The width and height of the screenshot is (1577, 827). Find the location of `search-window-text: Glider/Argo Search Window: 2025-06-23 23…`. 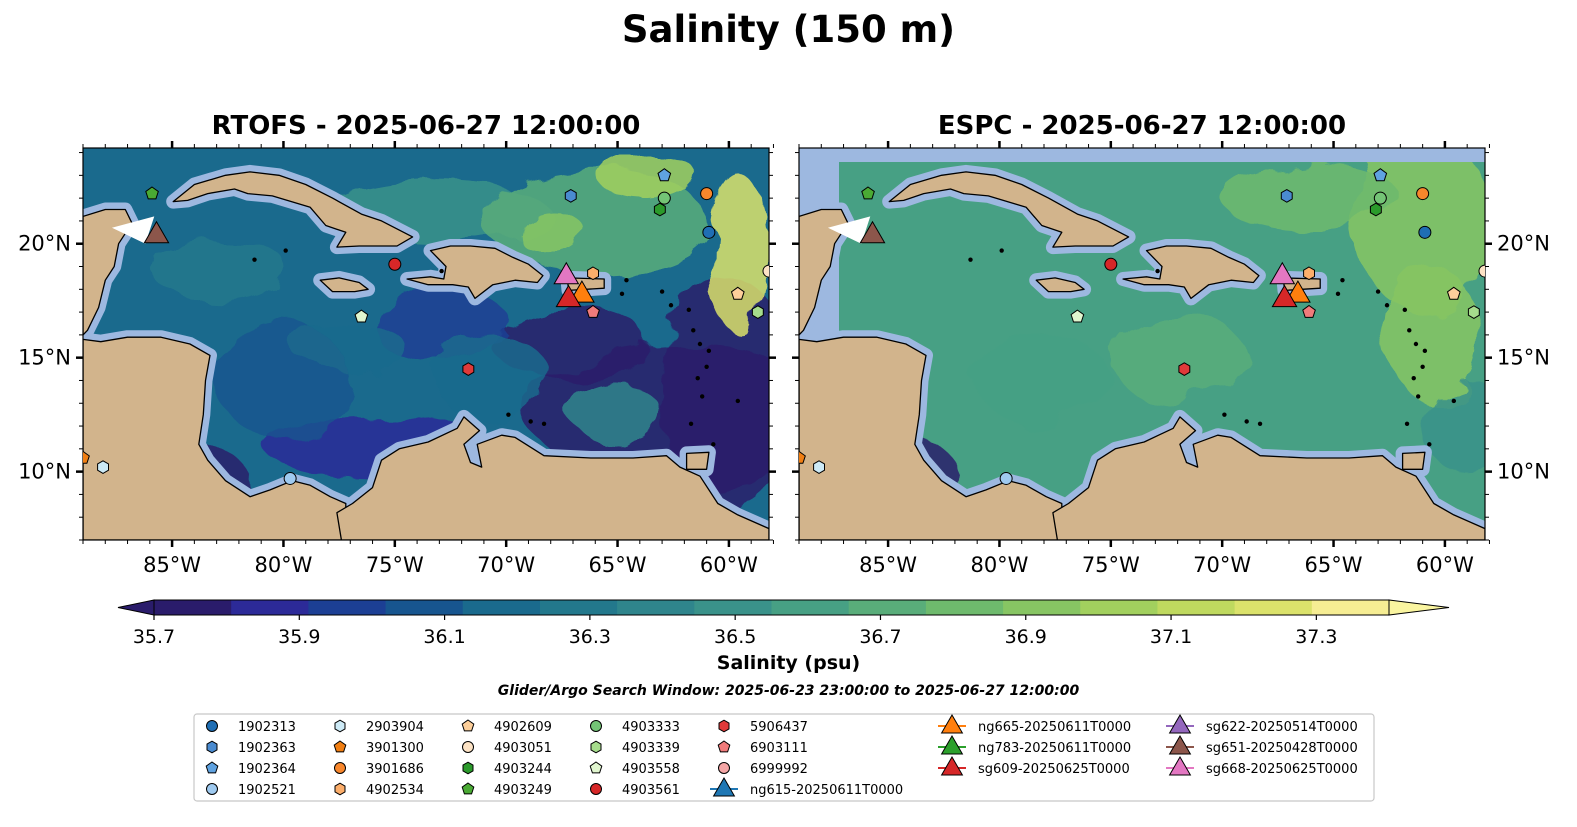

search-window-text: Glider/Argo Search Window: 2025-06-23 23… is located at coordinates (788, 691).